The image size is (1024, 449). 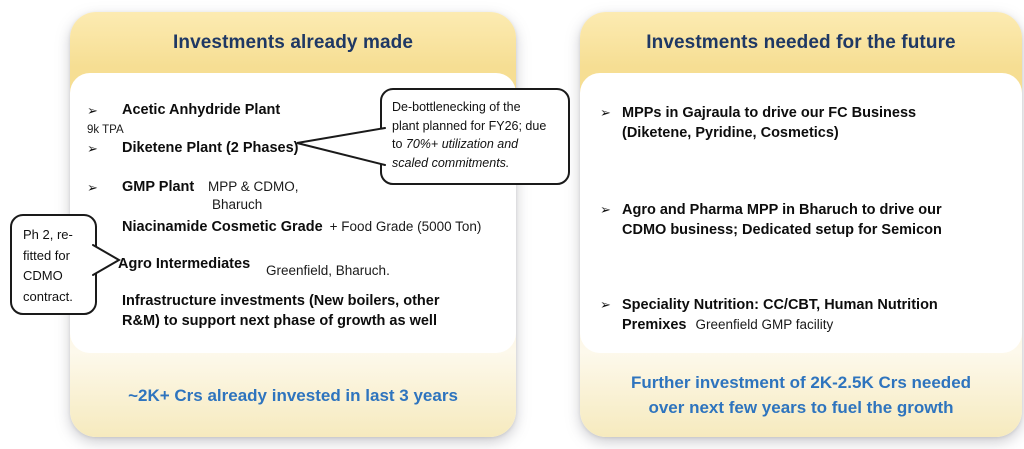 What do you see at coordinates (456, 107) in the screenshot?
I see `debottleneck-line1: De-bottlenecking of the` at bounding box center [456, 107].